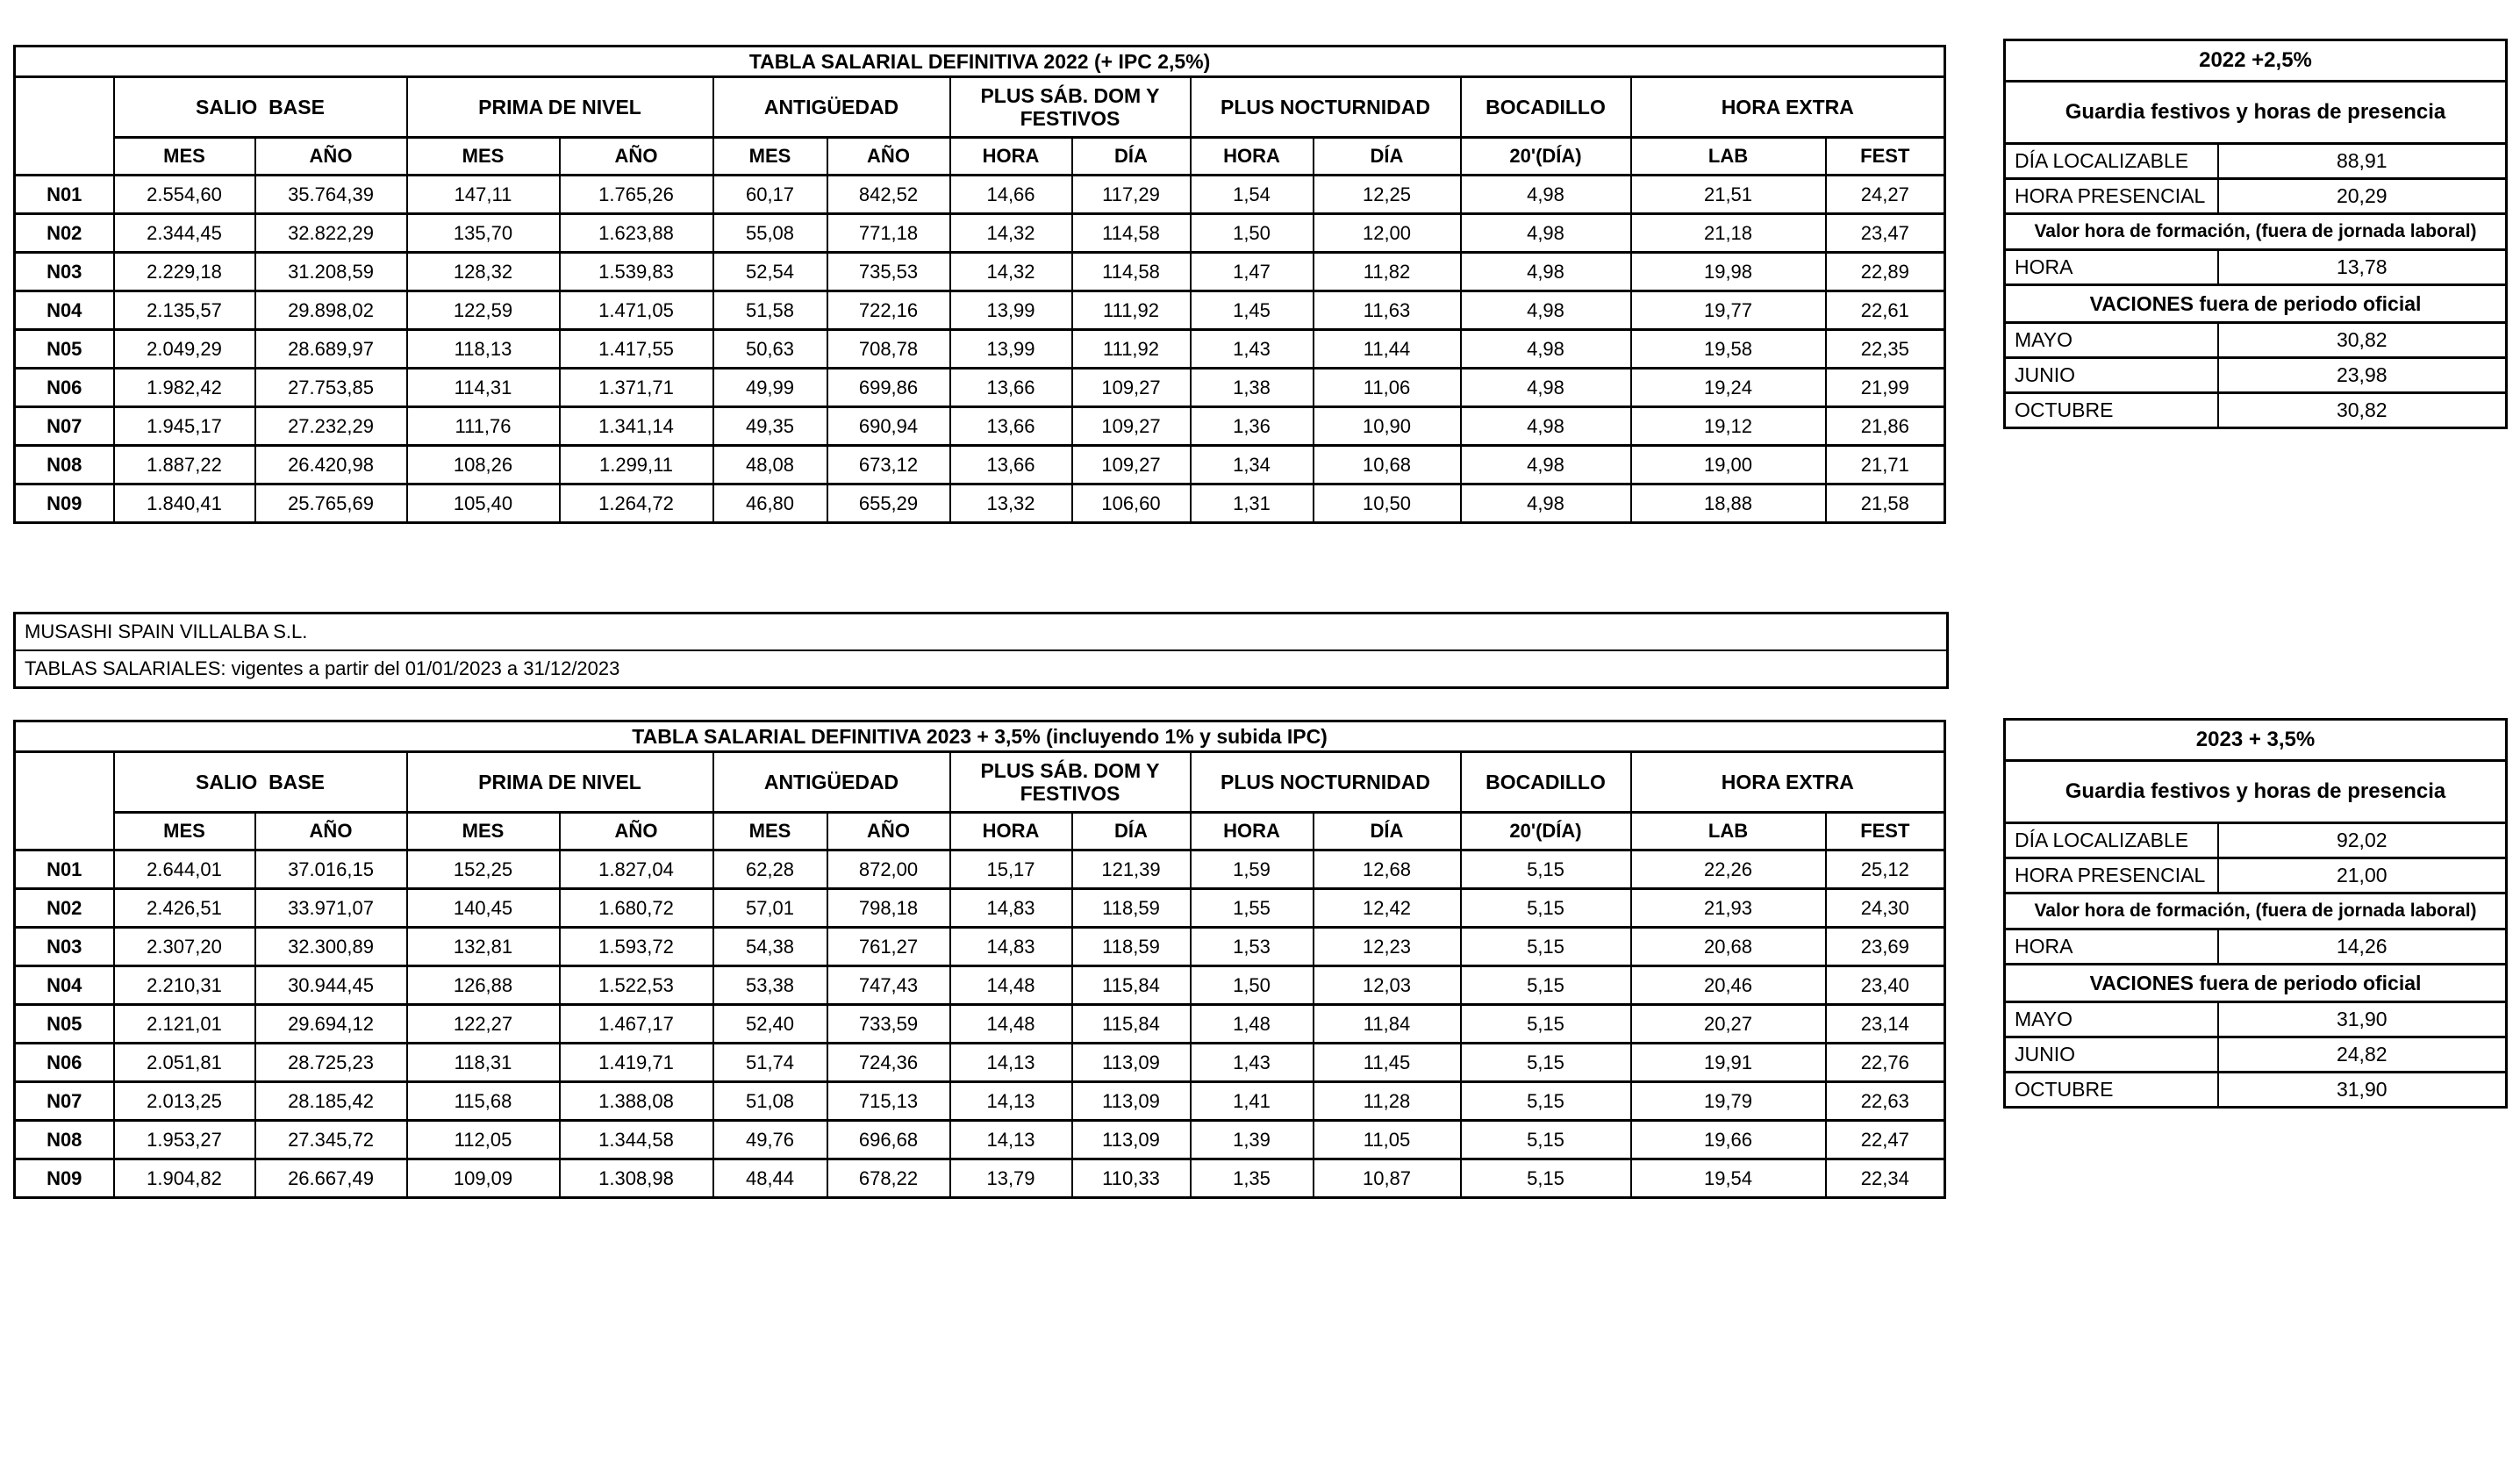 This screenshot has height=1464, width=2520. Describe the element at coordinates (2362, 267) in the screenshot. I see `row-value: 13,78` at that location.